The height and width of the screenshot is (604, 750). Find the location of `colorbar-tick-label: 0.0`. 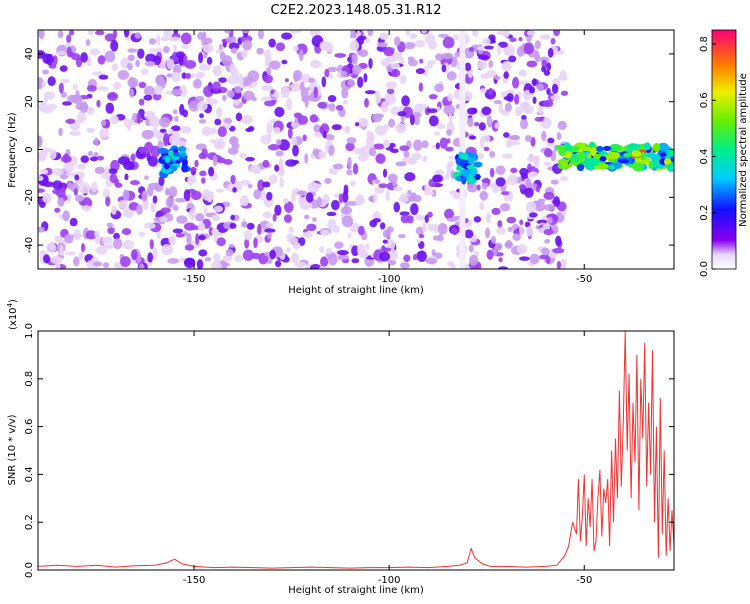

colorbar-tick-label: 0.0 is located at coordinates (704, 269).